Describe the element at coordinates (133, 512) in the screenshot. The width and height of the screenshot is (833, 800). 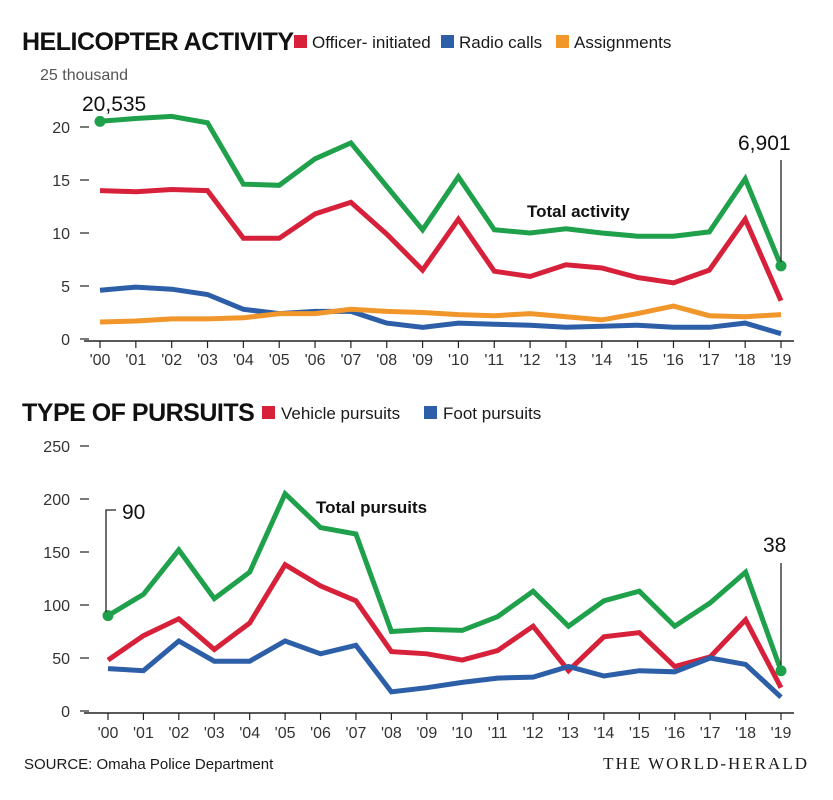
I see `callout-start-value: 90` at that location.